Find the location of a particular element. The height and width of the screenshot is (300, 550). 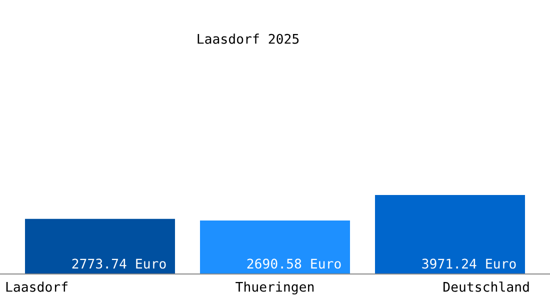

x-tick-label: Deutschland is located at coordinates (486, 287).